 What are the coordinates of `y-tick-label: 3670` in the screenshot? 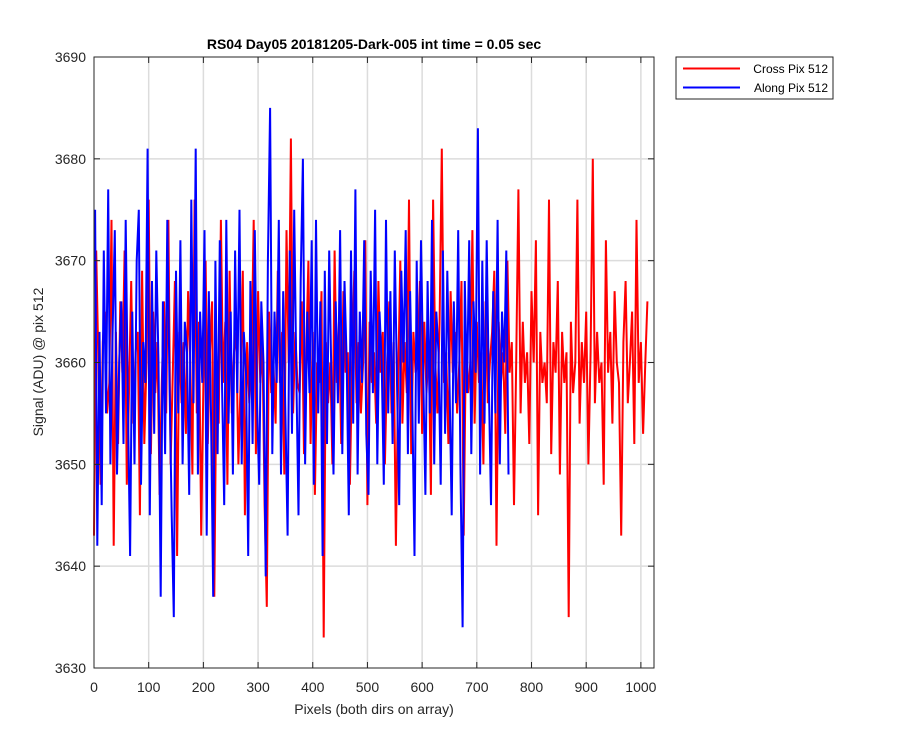 It's located at (70, 261).